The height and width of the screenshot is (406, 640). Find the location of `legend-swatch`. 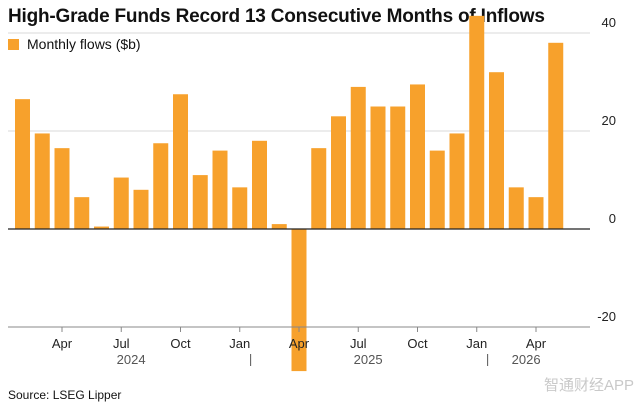

legend-swatch is located at coordinates (13, 44).